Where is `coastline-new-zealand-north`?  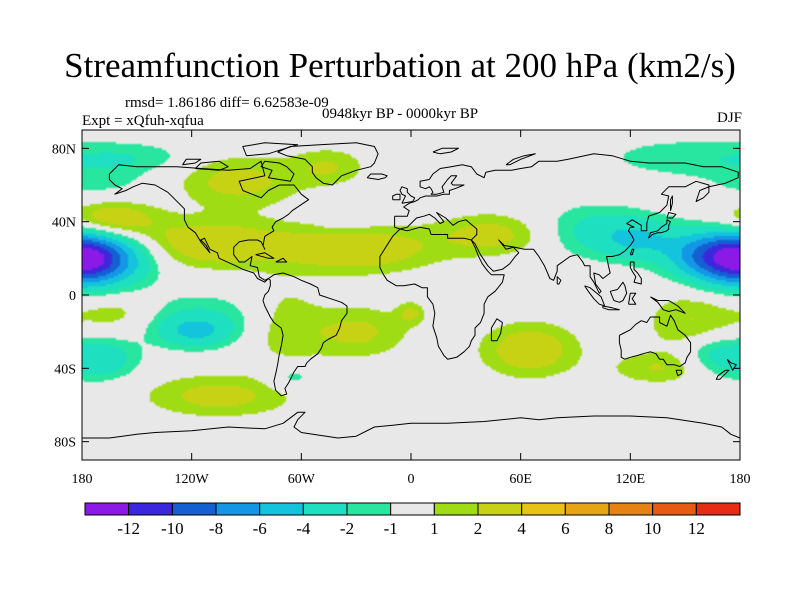 coastline-new-zealand-north is located at coordinates (731, 364).